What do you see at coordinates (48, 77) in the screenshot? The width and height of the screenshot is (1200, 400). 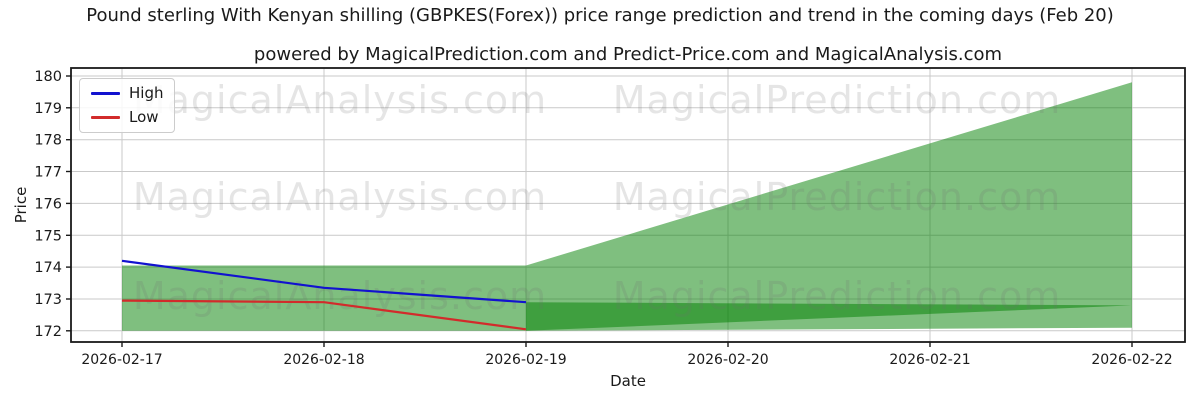 I see `tick-label-y: 180` at bounding box center [48, 77].